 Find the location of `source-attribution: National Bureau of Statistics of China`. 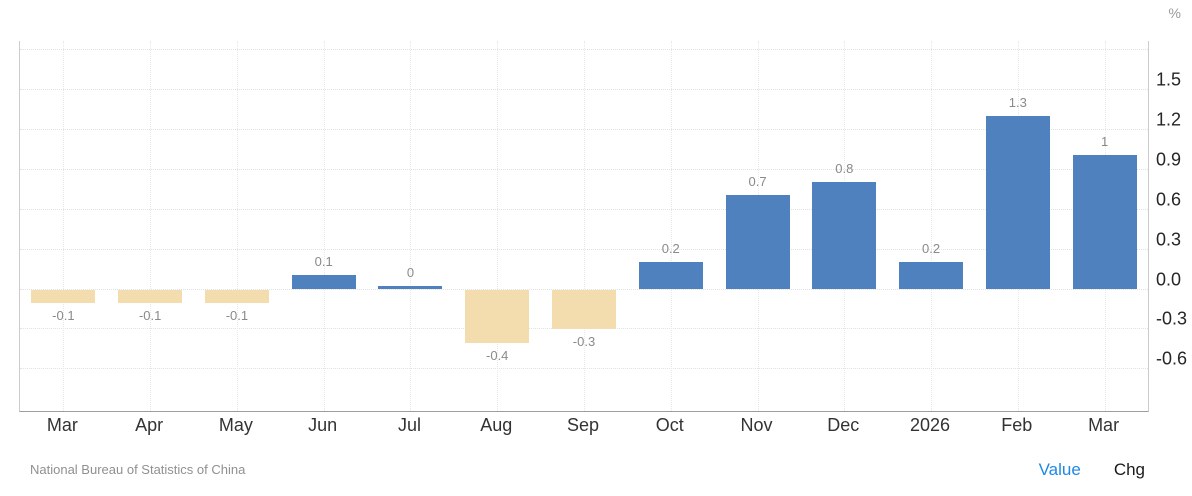

source-attribution: National Bureau of Statistics of China is located at coordinates (138, 469).